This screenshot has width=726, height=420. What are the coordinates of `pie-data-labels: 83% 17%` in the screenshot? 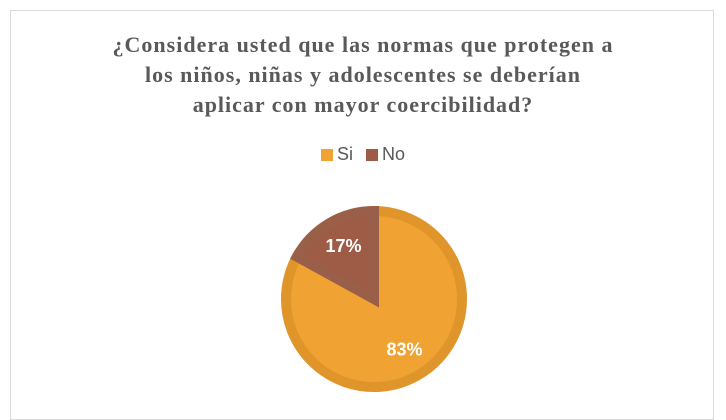 It's located at (374, 297).